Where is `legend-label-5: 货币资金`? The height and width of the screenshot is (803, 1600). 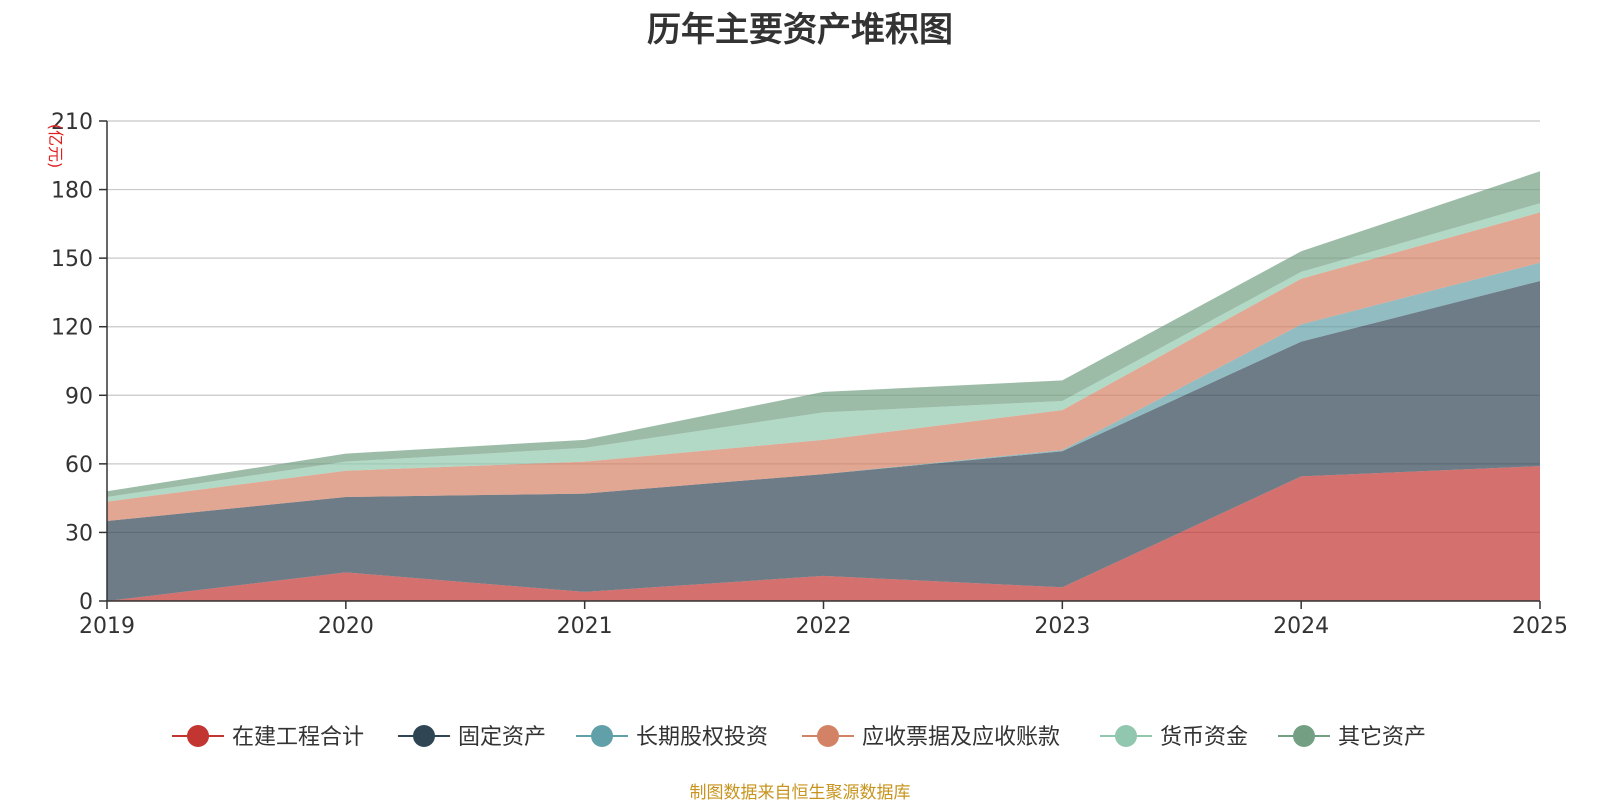 legend-label-5: 货币资金 is located at coordinates (1204, 737).